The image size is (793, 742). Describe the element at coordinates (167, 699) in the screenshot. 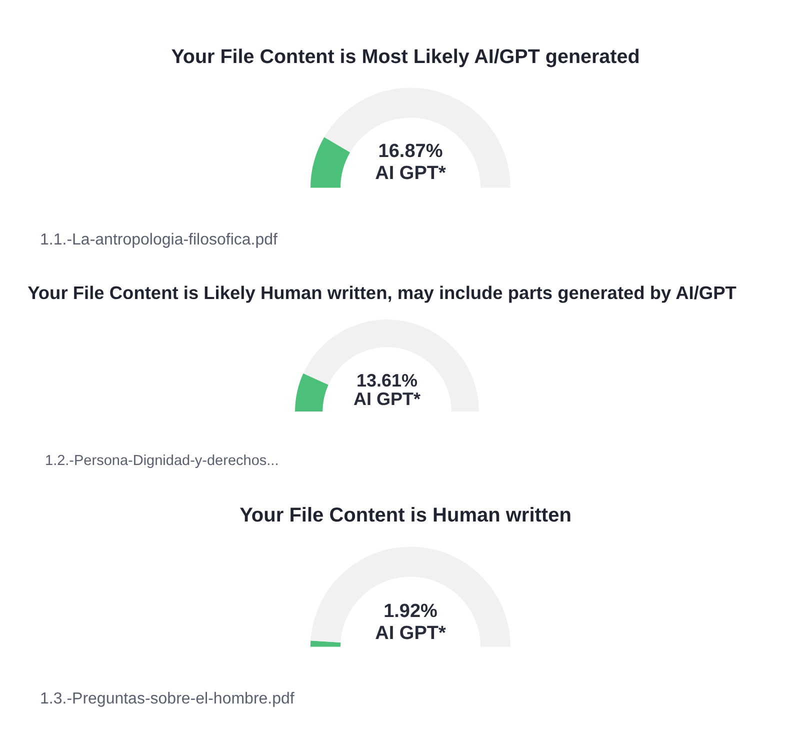

I see `text: 1.3.-Preguntas-sobre-el-hombre.pdf` at that location.